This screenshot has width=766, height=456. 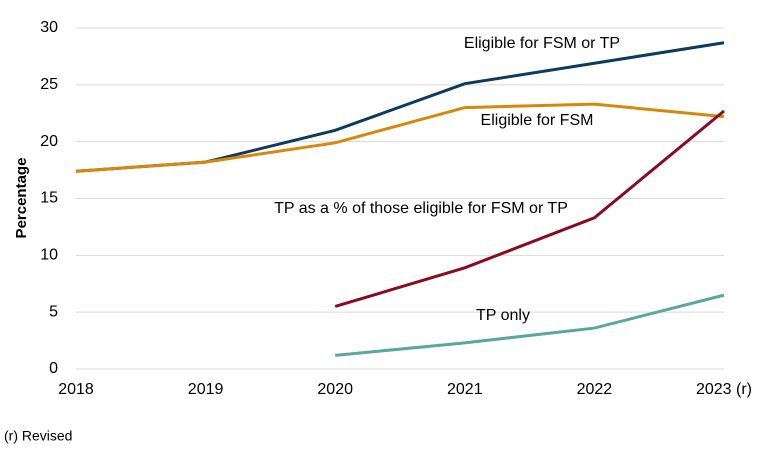 What do you see at coordinates (465, 389) in the screenshot?
I see `x-tick-label: 2021` at bounding box center [465, 389].